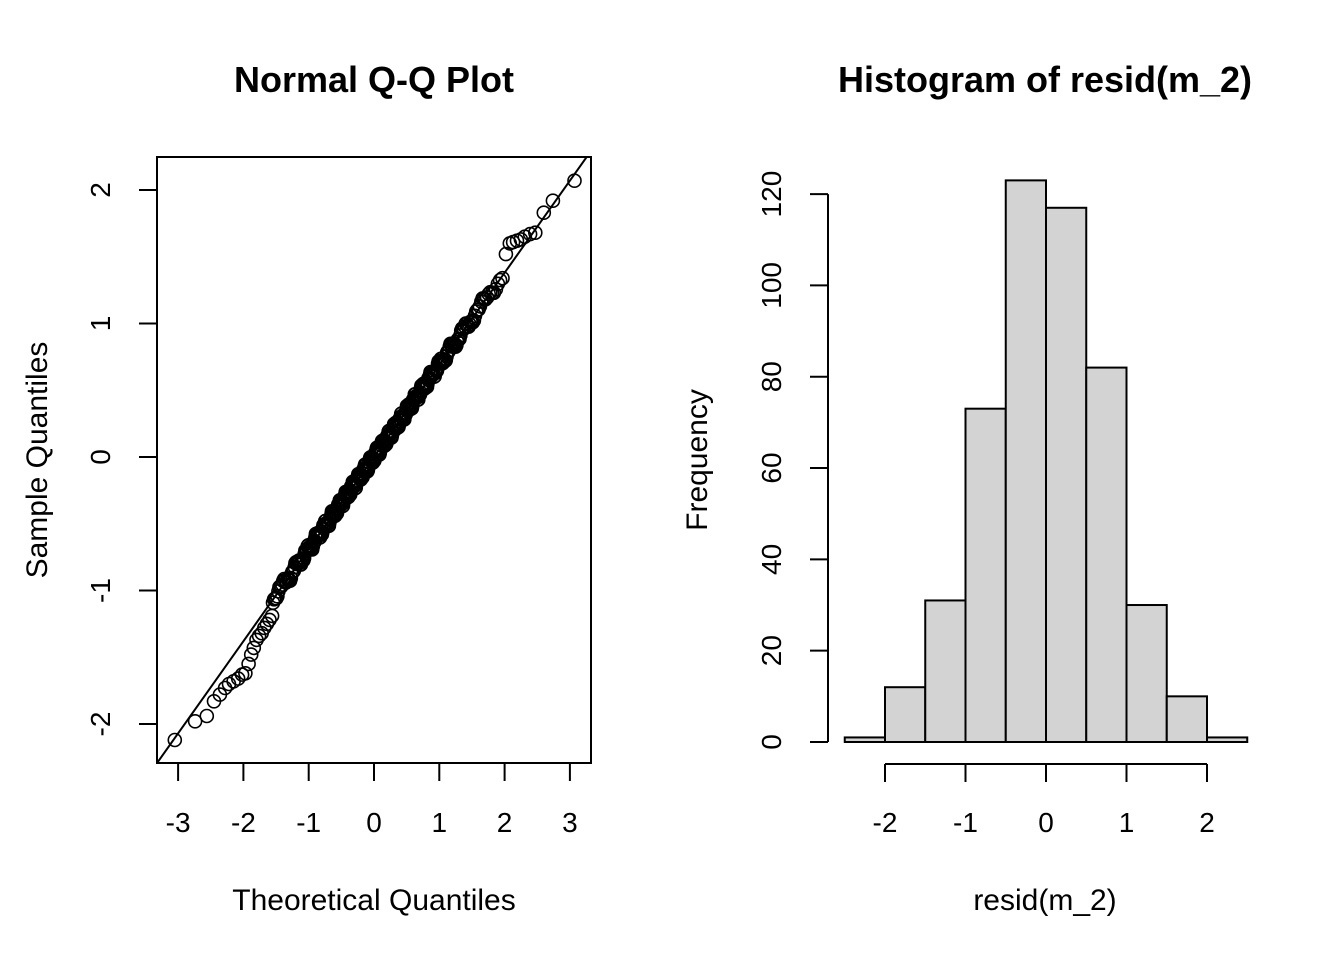  Describe the element at coordinates (771, 194) in the screenshot. I see `histogram-y-tick-label: 120` at that location.